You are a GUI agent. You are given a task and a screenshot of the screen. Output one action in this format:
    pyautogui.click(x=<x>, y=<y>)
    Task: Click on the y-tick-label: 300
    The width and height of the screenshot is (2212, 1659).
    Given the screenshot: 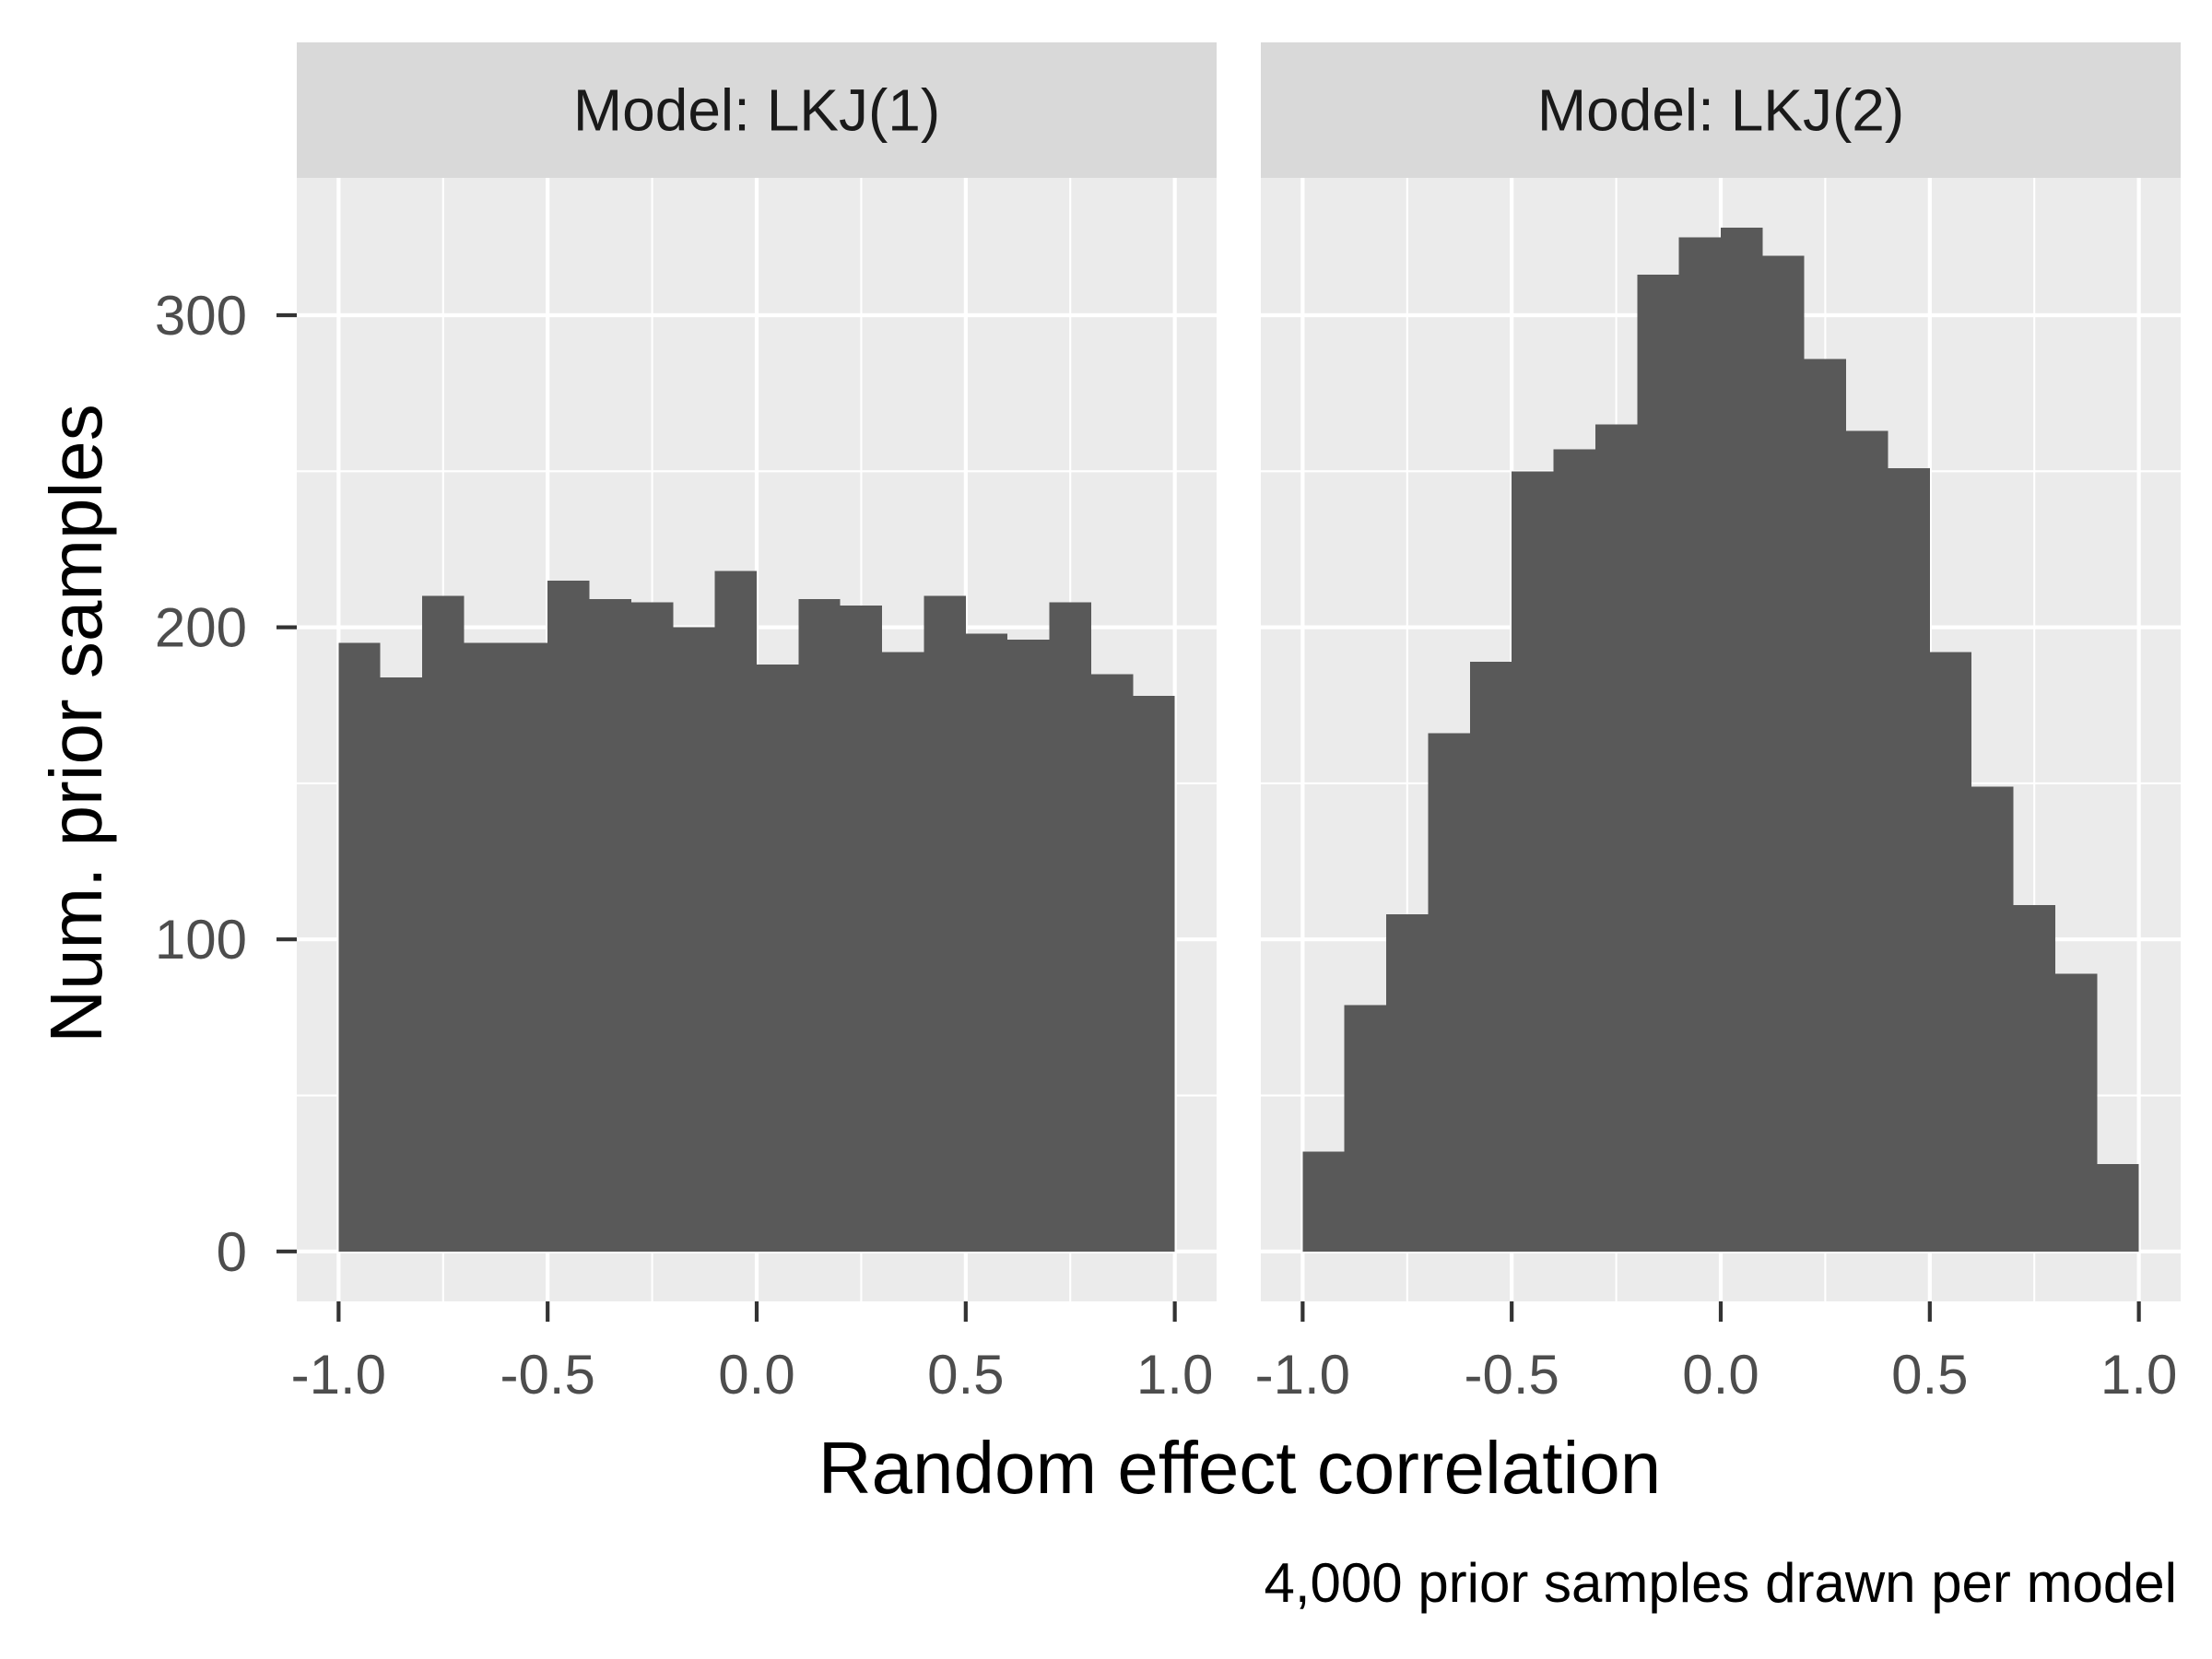 What is the action you would take?
    pyautogui.click(x=201, y=316)
    